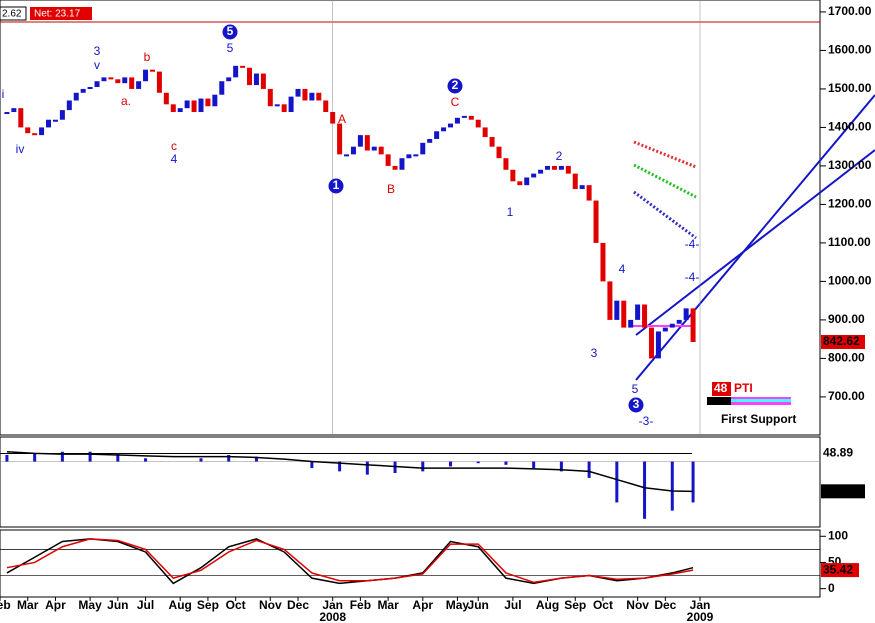  I want to click on year-label: 2009, so click(700, 616).